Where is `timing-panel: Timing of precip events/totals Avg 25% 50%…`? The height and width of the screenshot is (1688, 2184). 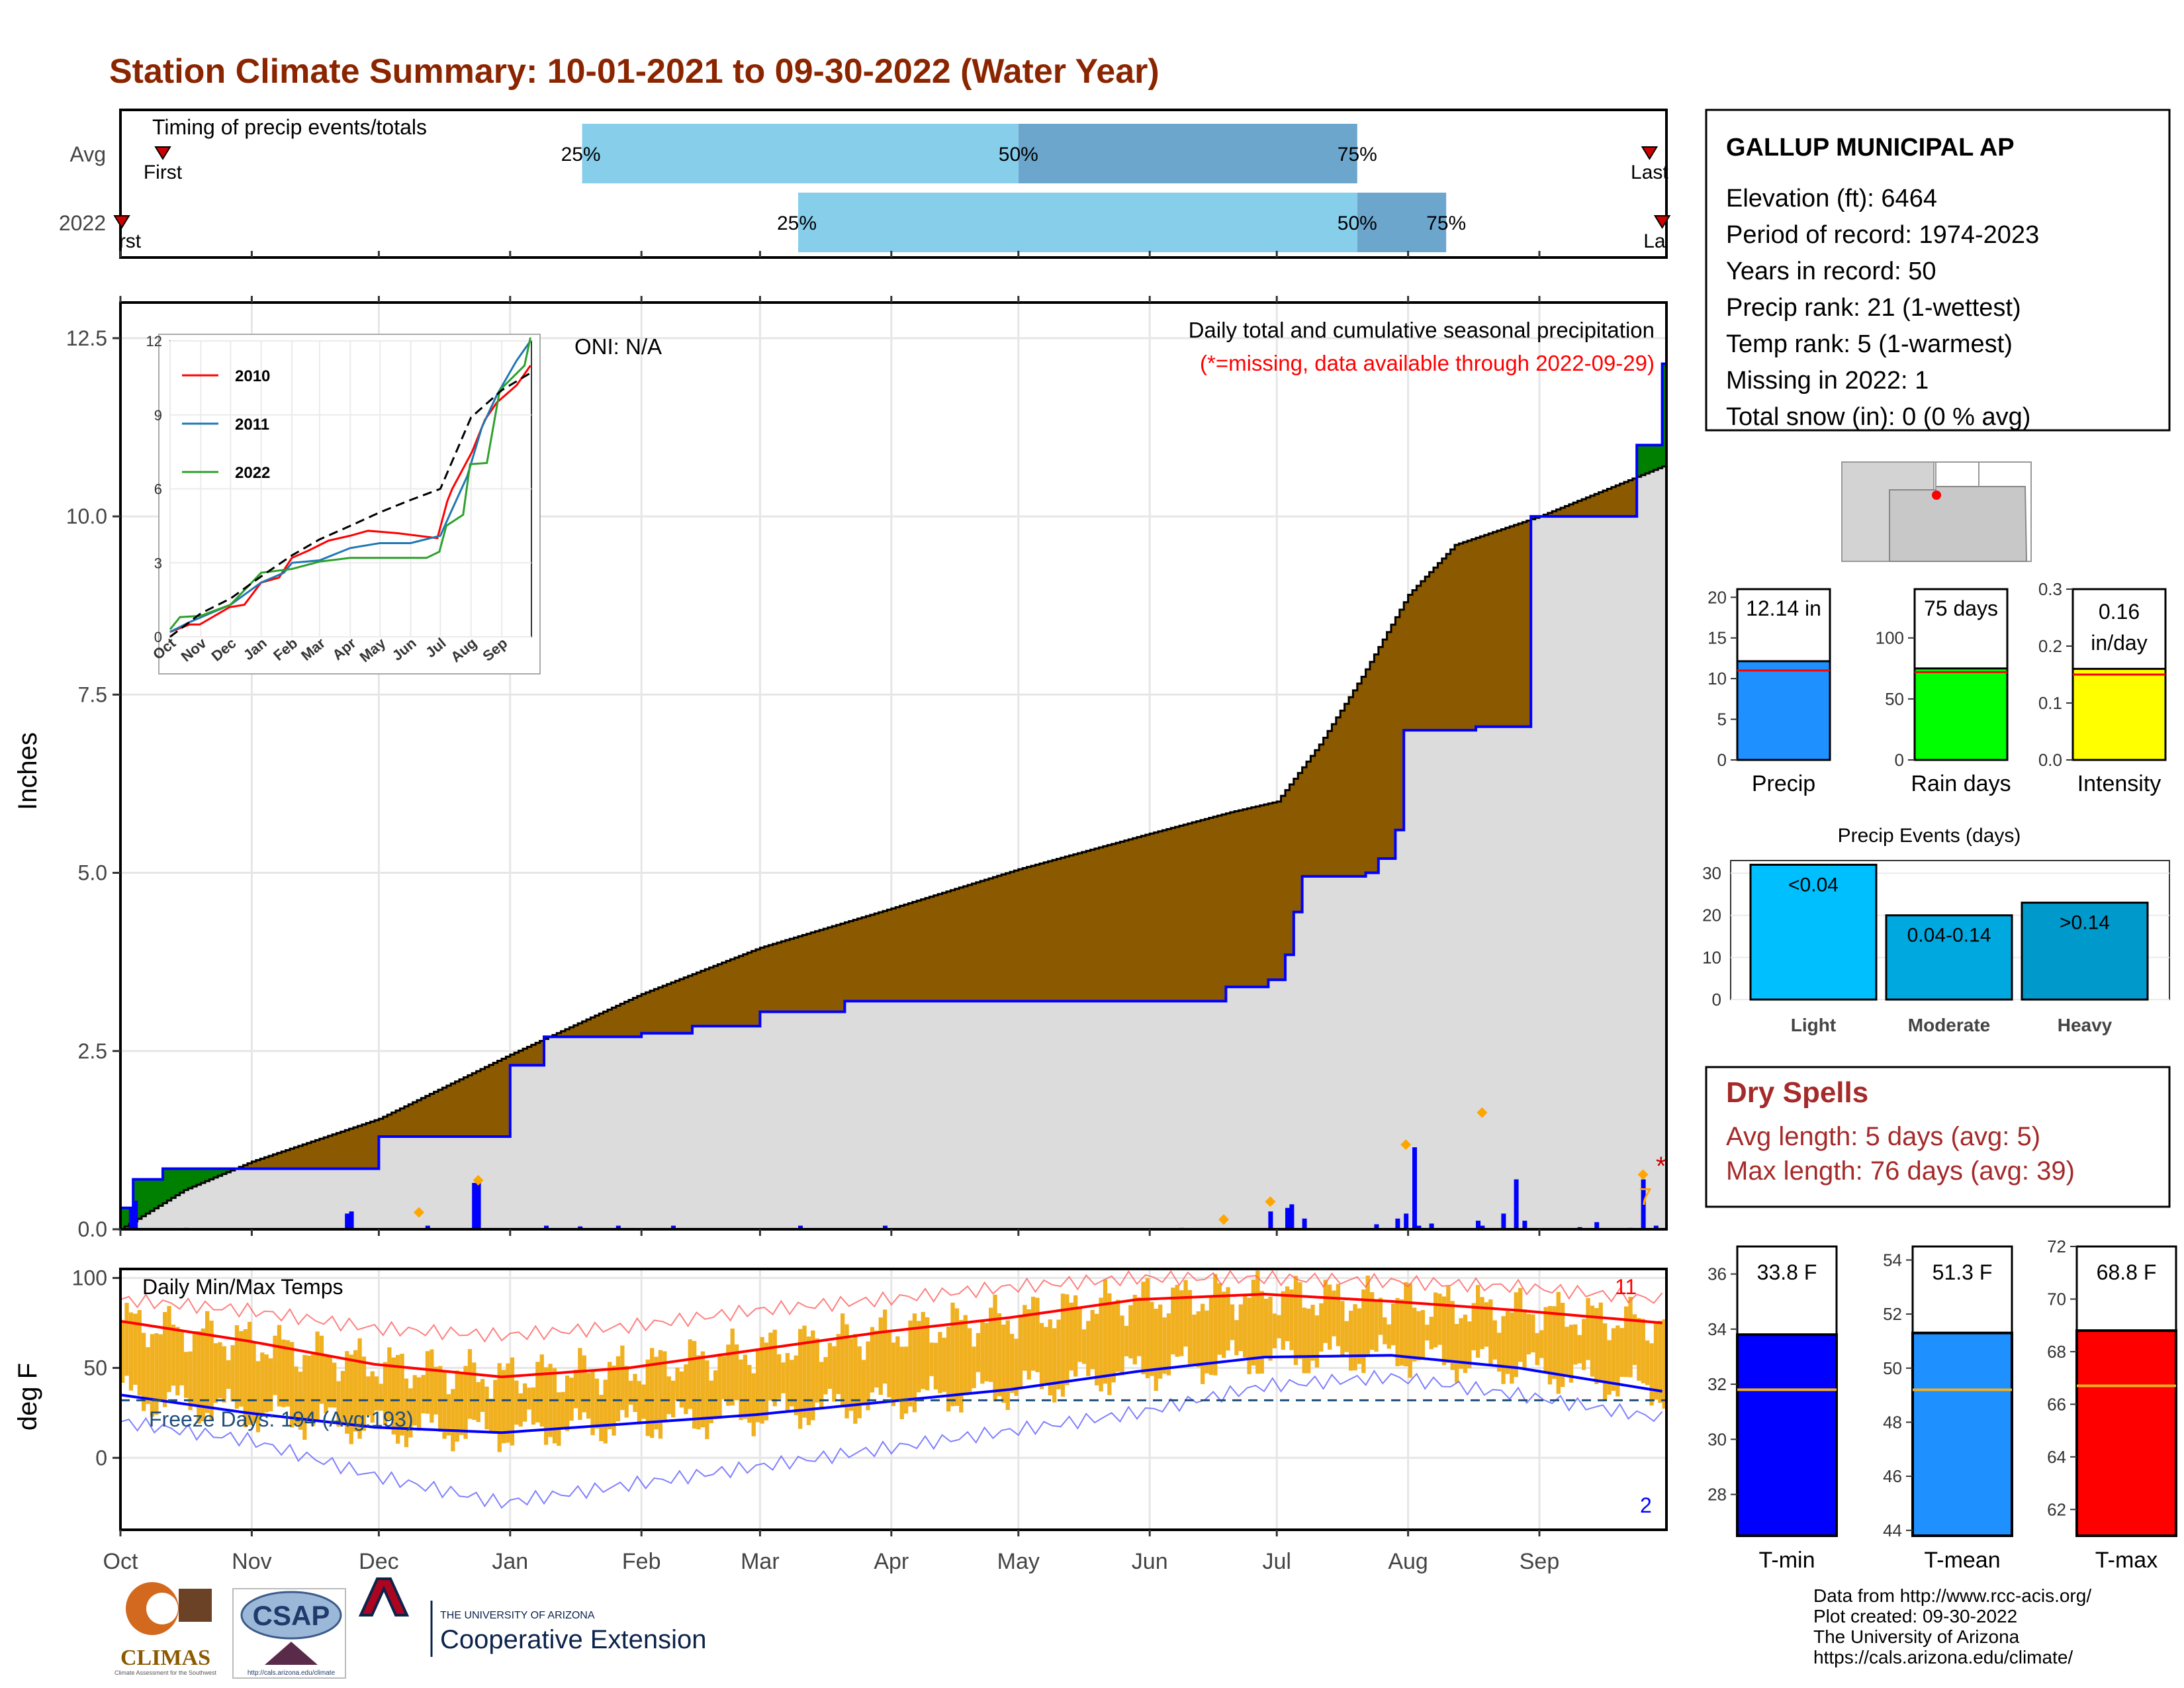
timing-panel: Timing of precip events/totals Avg 25% 50%… is located at coordinates (883, 184).